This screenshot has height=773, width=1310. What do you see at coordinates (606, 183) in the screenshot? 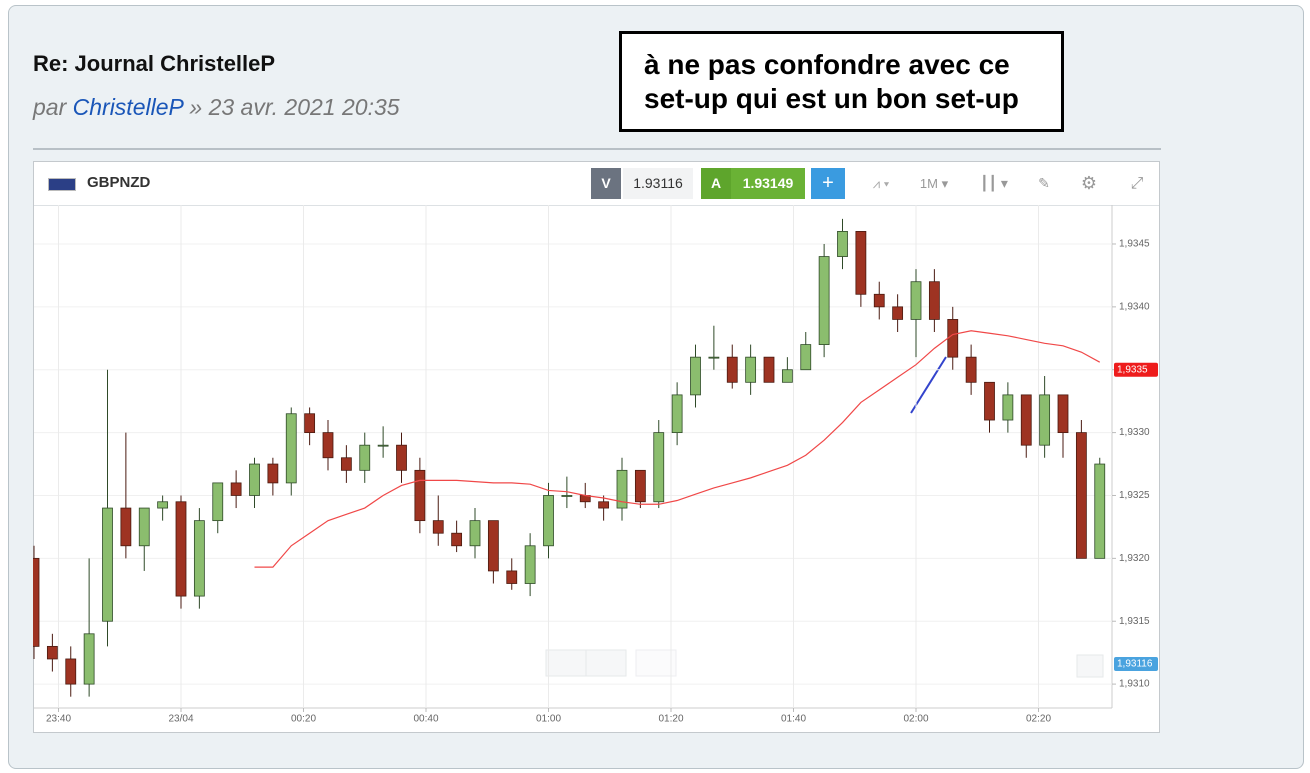
I see `sell-button: V` at bounding box center [606, 183].